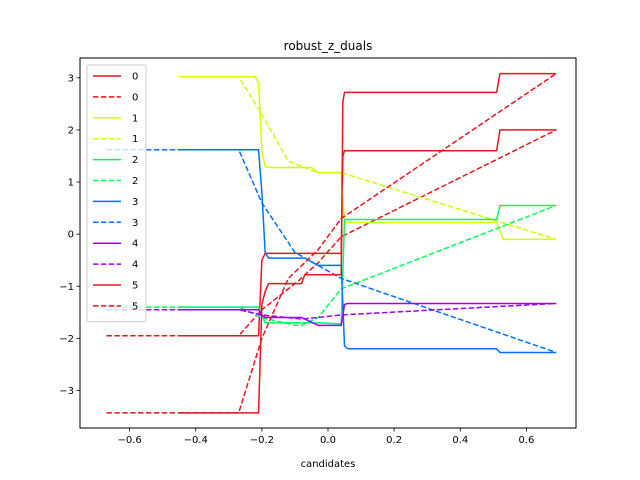  I want to click on legend-box, so click(116, 193).